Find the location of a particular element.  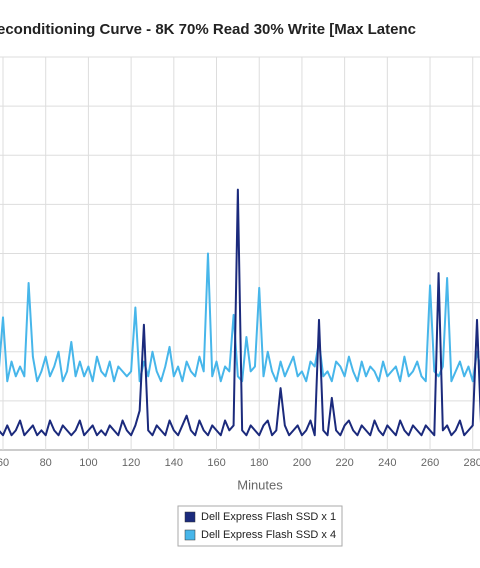

legend-label: Dell Express Flash SSD x 4 is located at coordinates (268, 535).